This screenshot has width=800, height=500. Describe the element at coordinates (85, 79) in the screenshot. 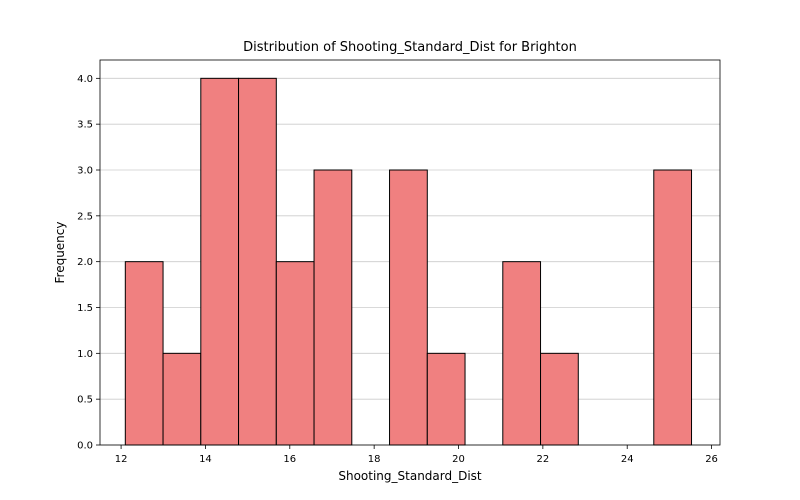

I see `y-tick-label: 4.0` at that location.